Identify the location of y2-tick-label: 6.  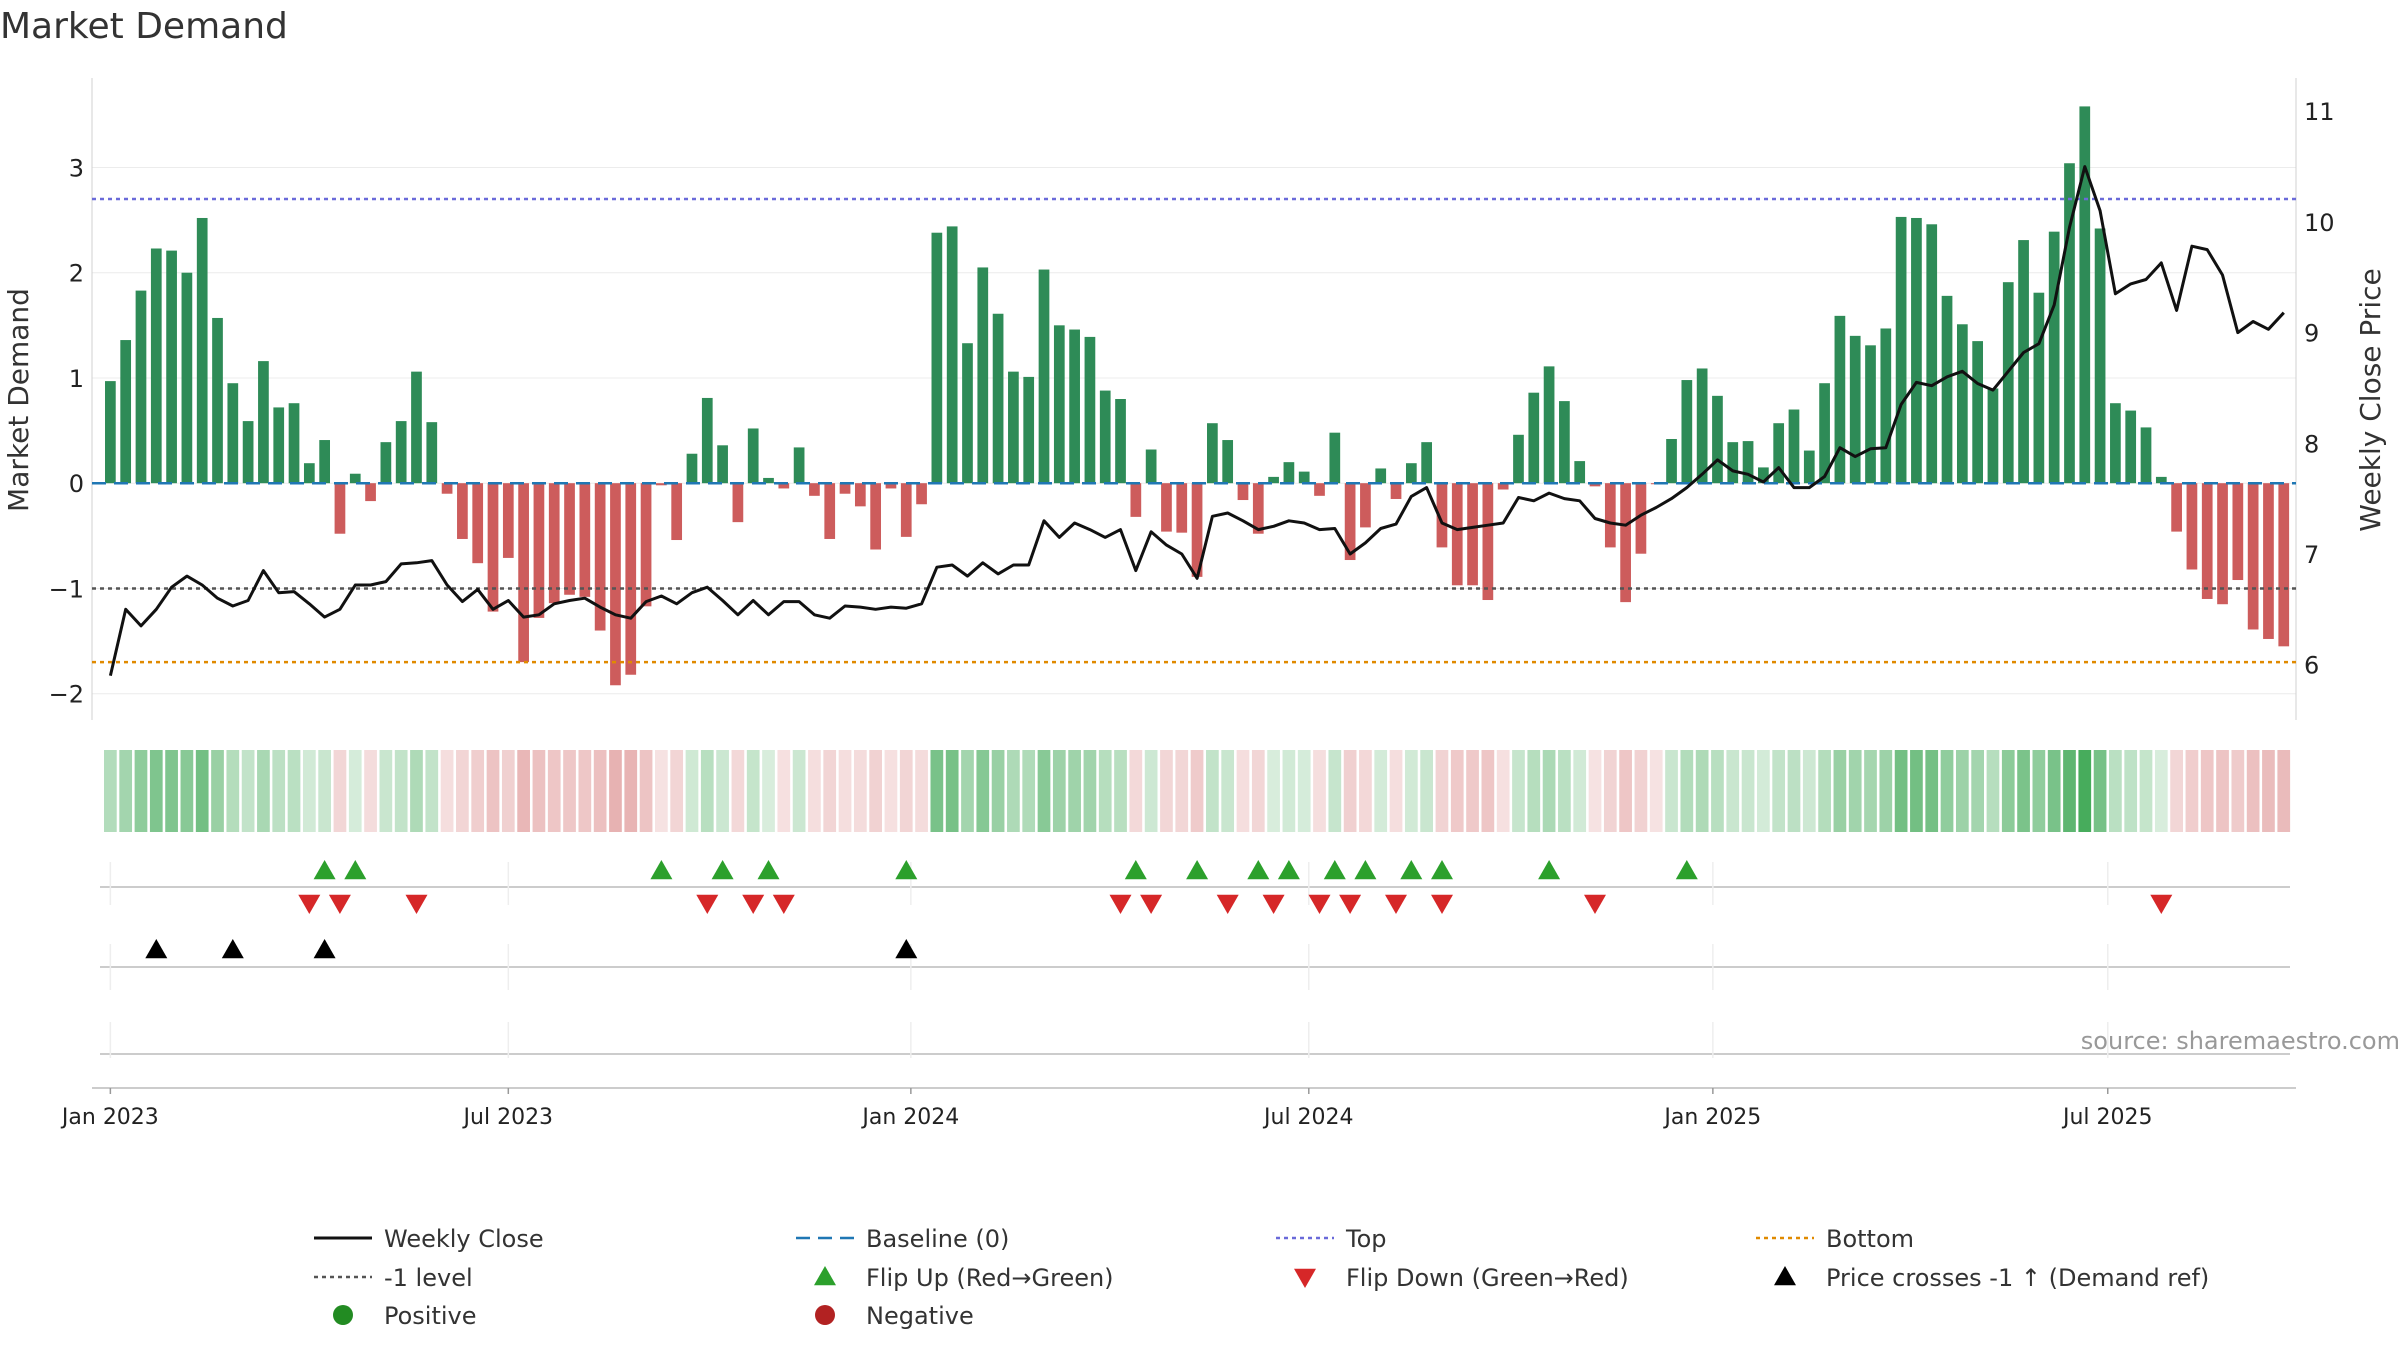
(2311, 666).